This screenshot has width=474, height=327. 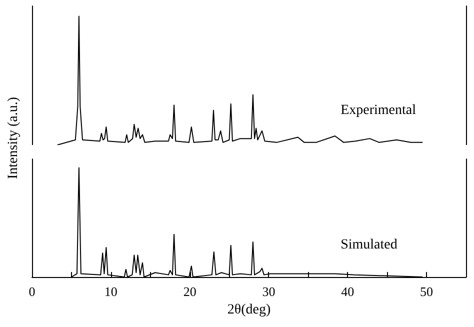 What do you see at coordinates (427, 291) in the screenshot?
I see `x-tick-label: 50` at bounding box center [427, 291].